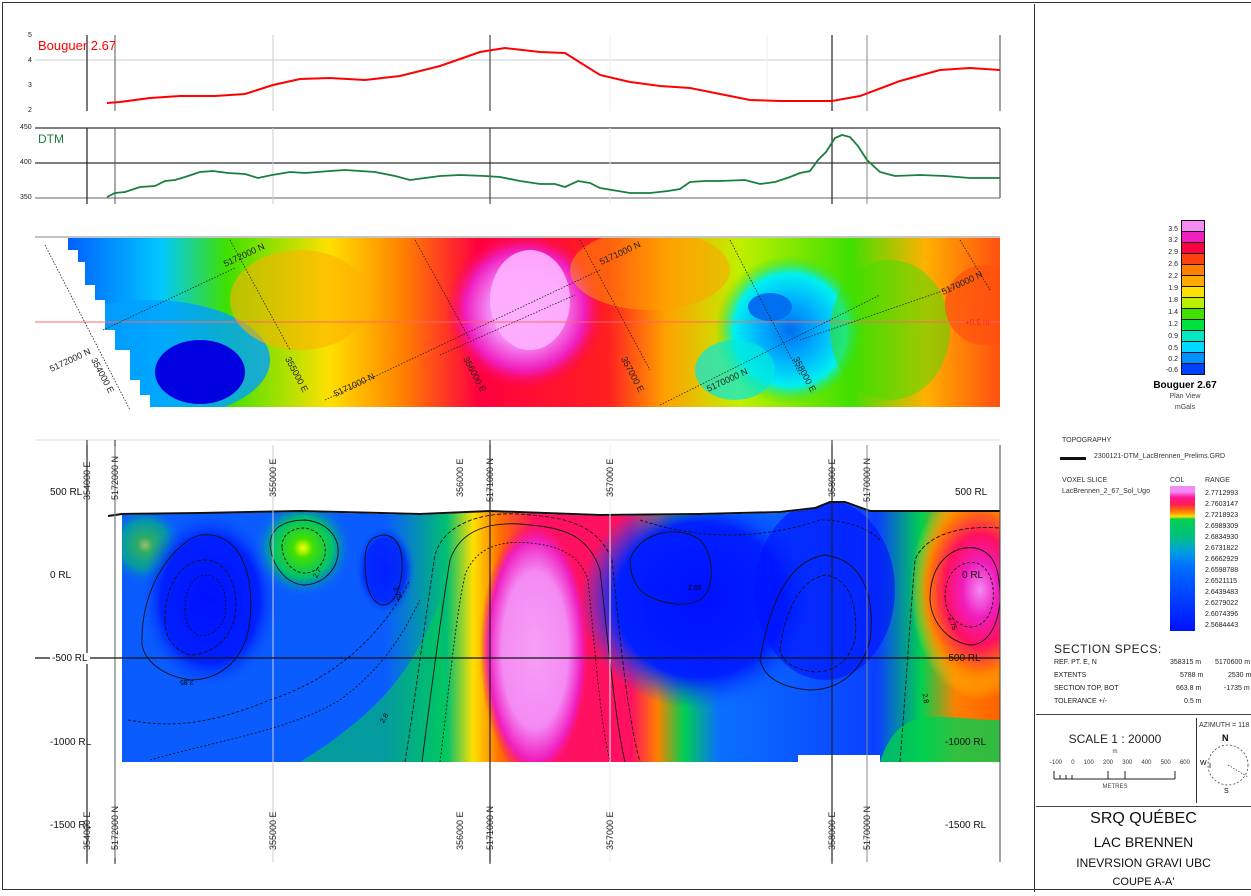  Describe the element at coordinates (1222, 493) in the screenshot. I see `voxel-range: 2.7712993` at that location.